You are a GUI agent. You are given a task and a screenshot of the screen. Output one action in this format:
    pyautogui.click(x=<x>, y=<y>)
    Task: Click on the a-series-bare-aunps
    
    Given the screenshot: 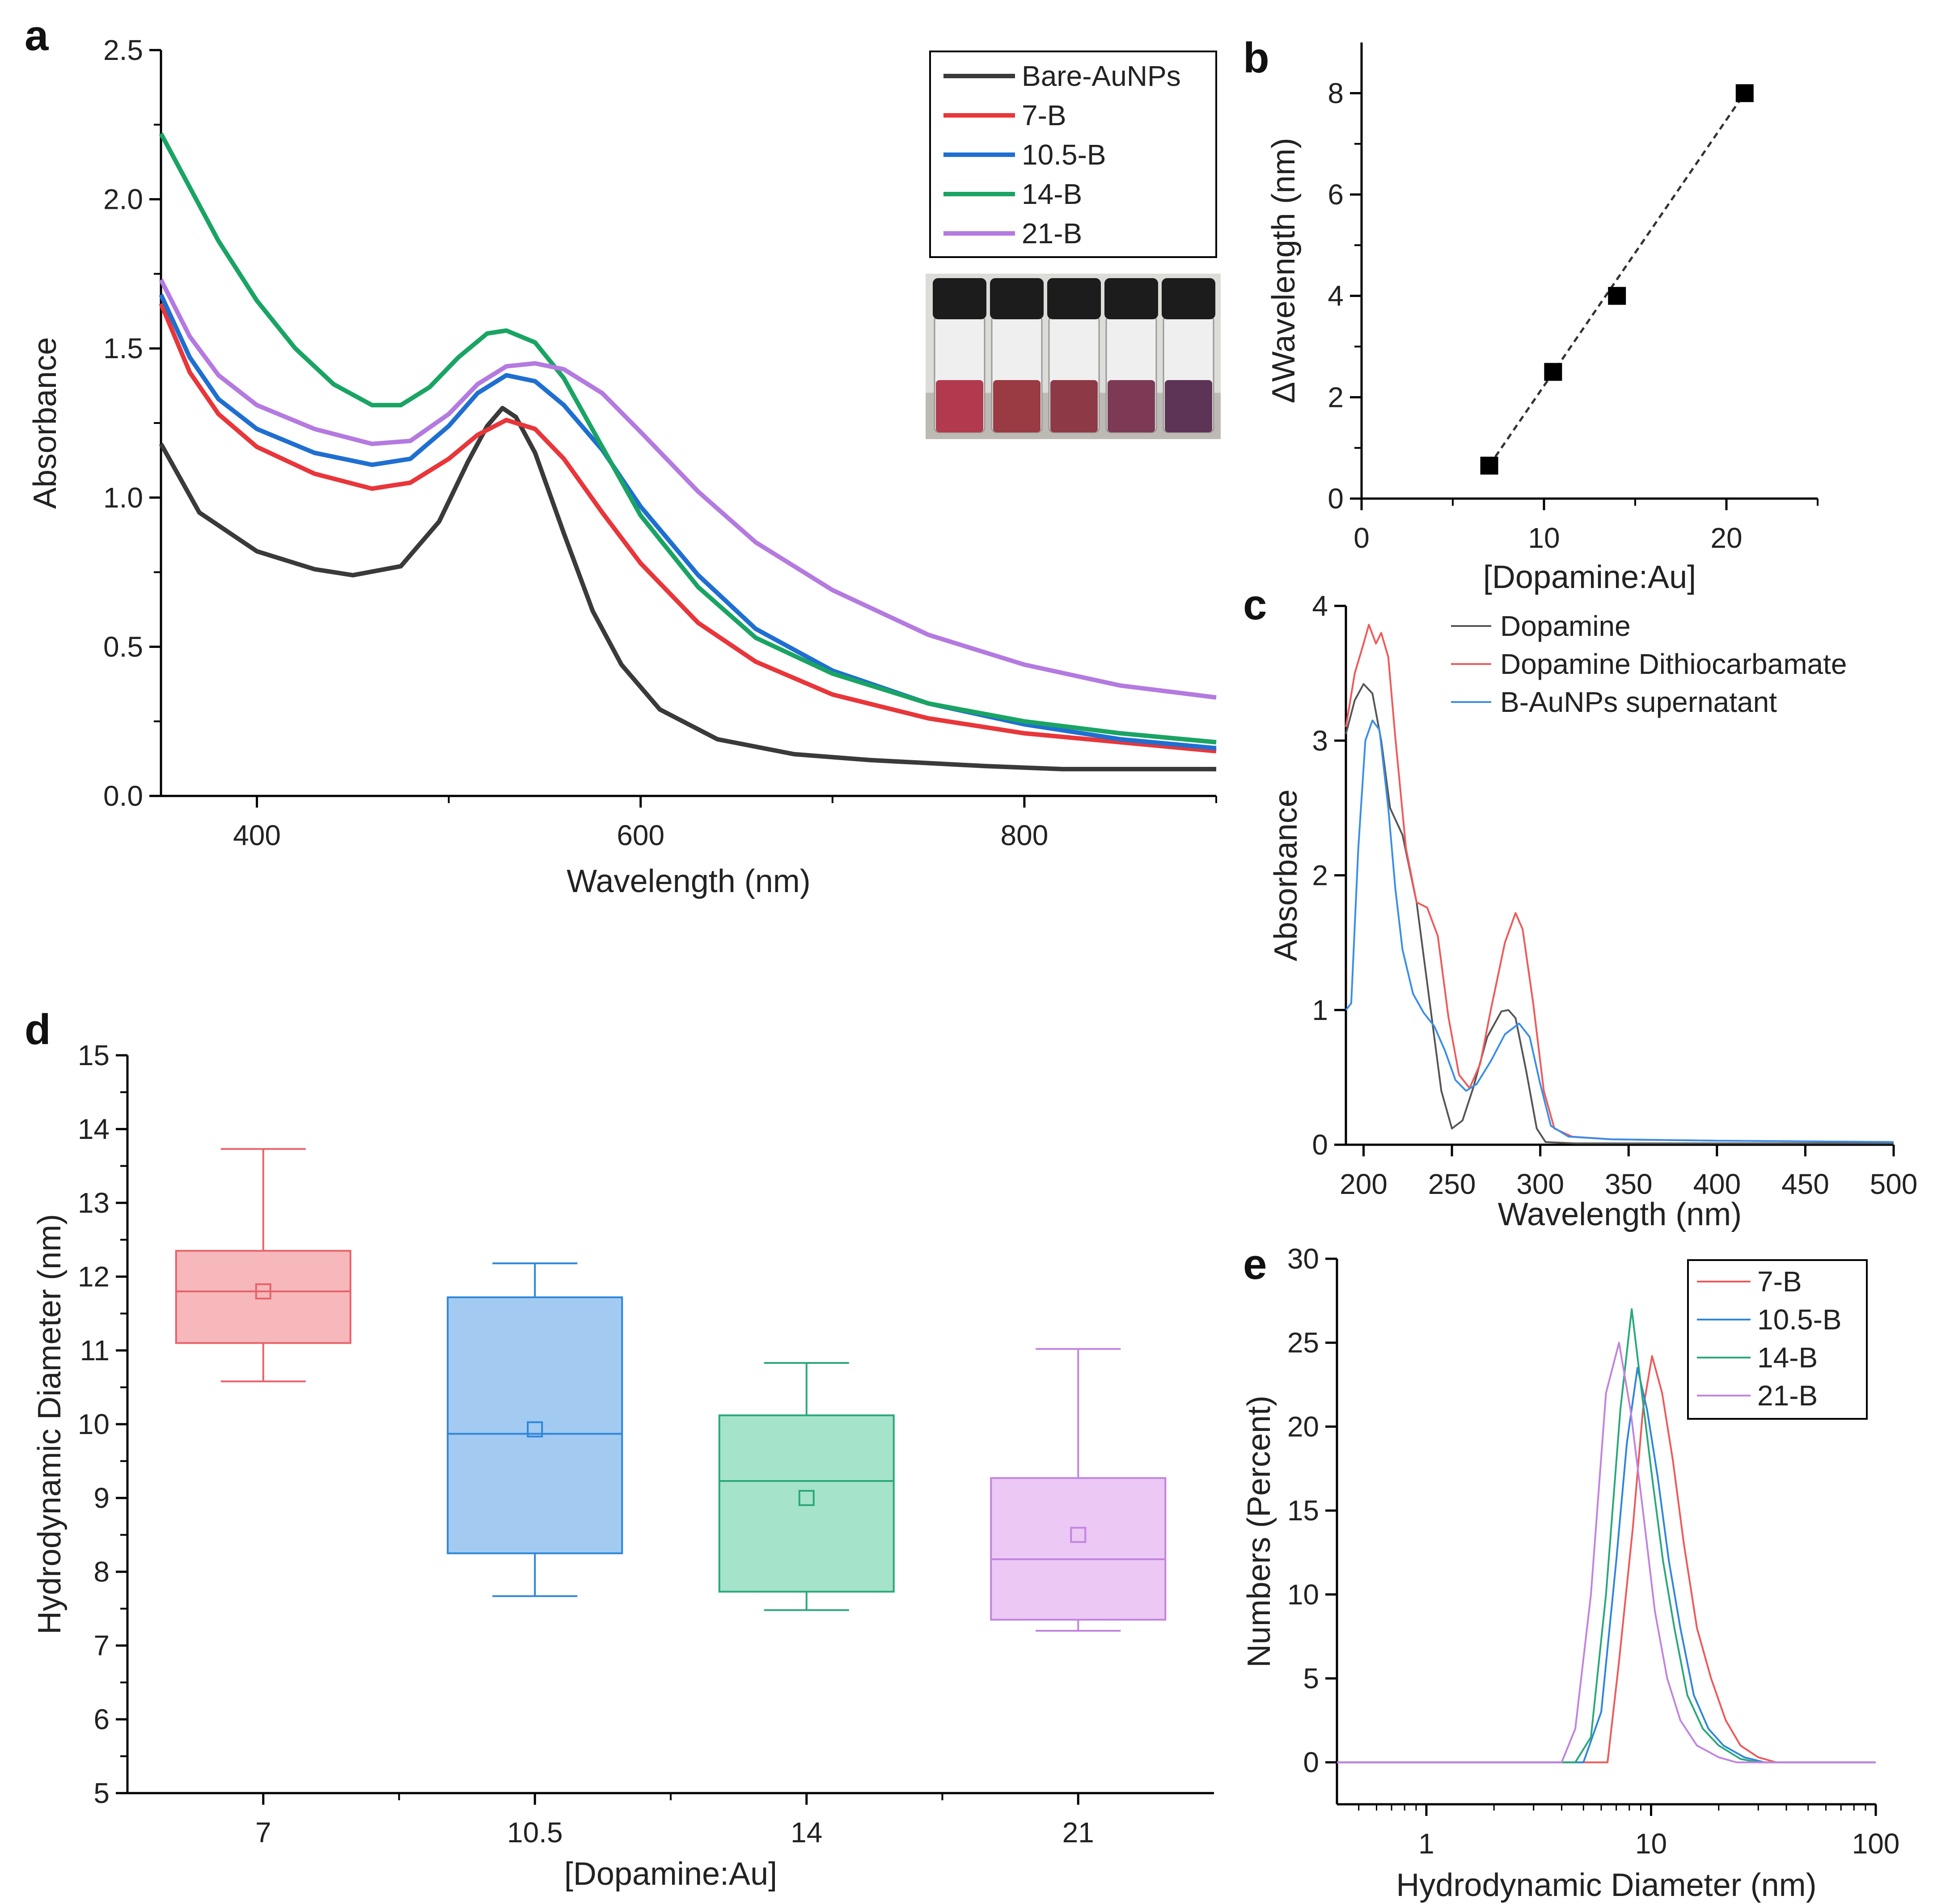 What is the action you would take?
    pyautogui.click(x=687, y=588)
    